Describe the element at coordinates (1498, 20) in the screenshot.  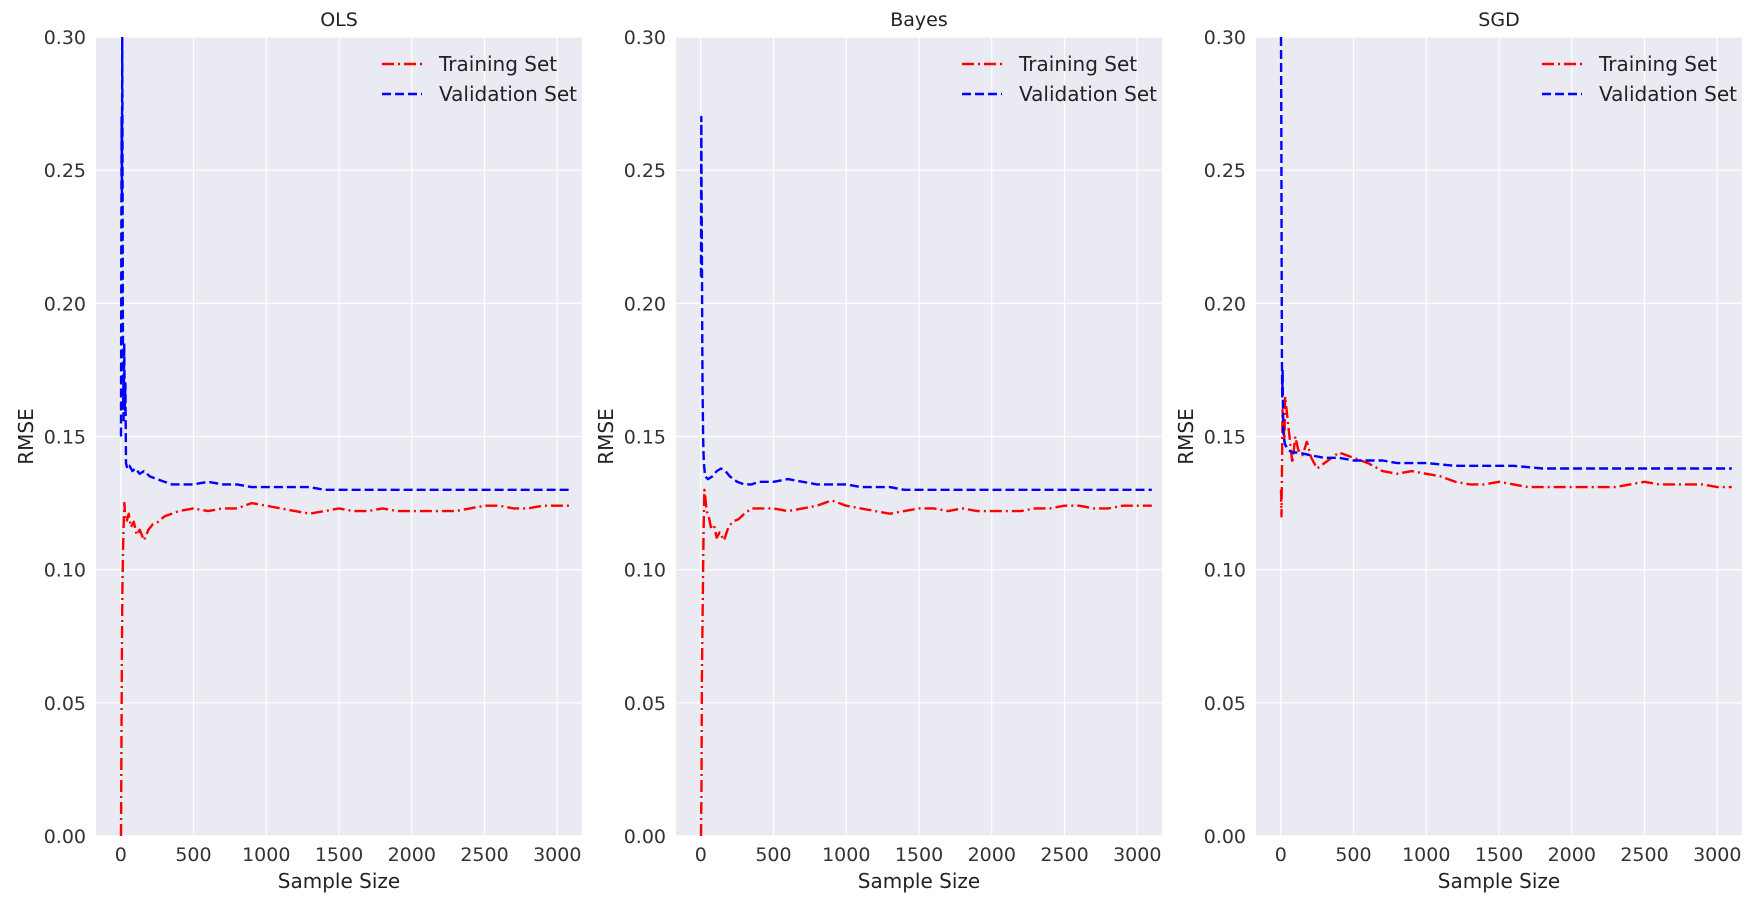
I see `chart-title: SGD` at that location.